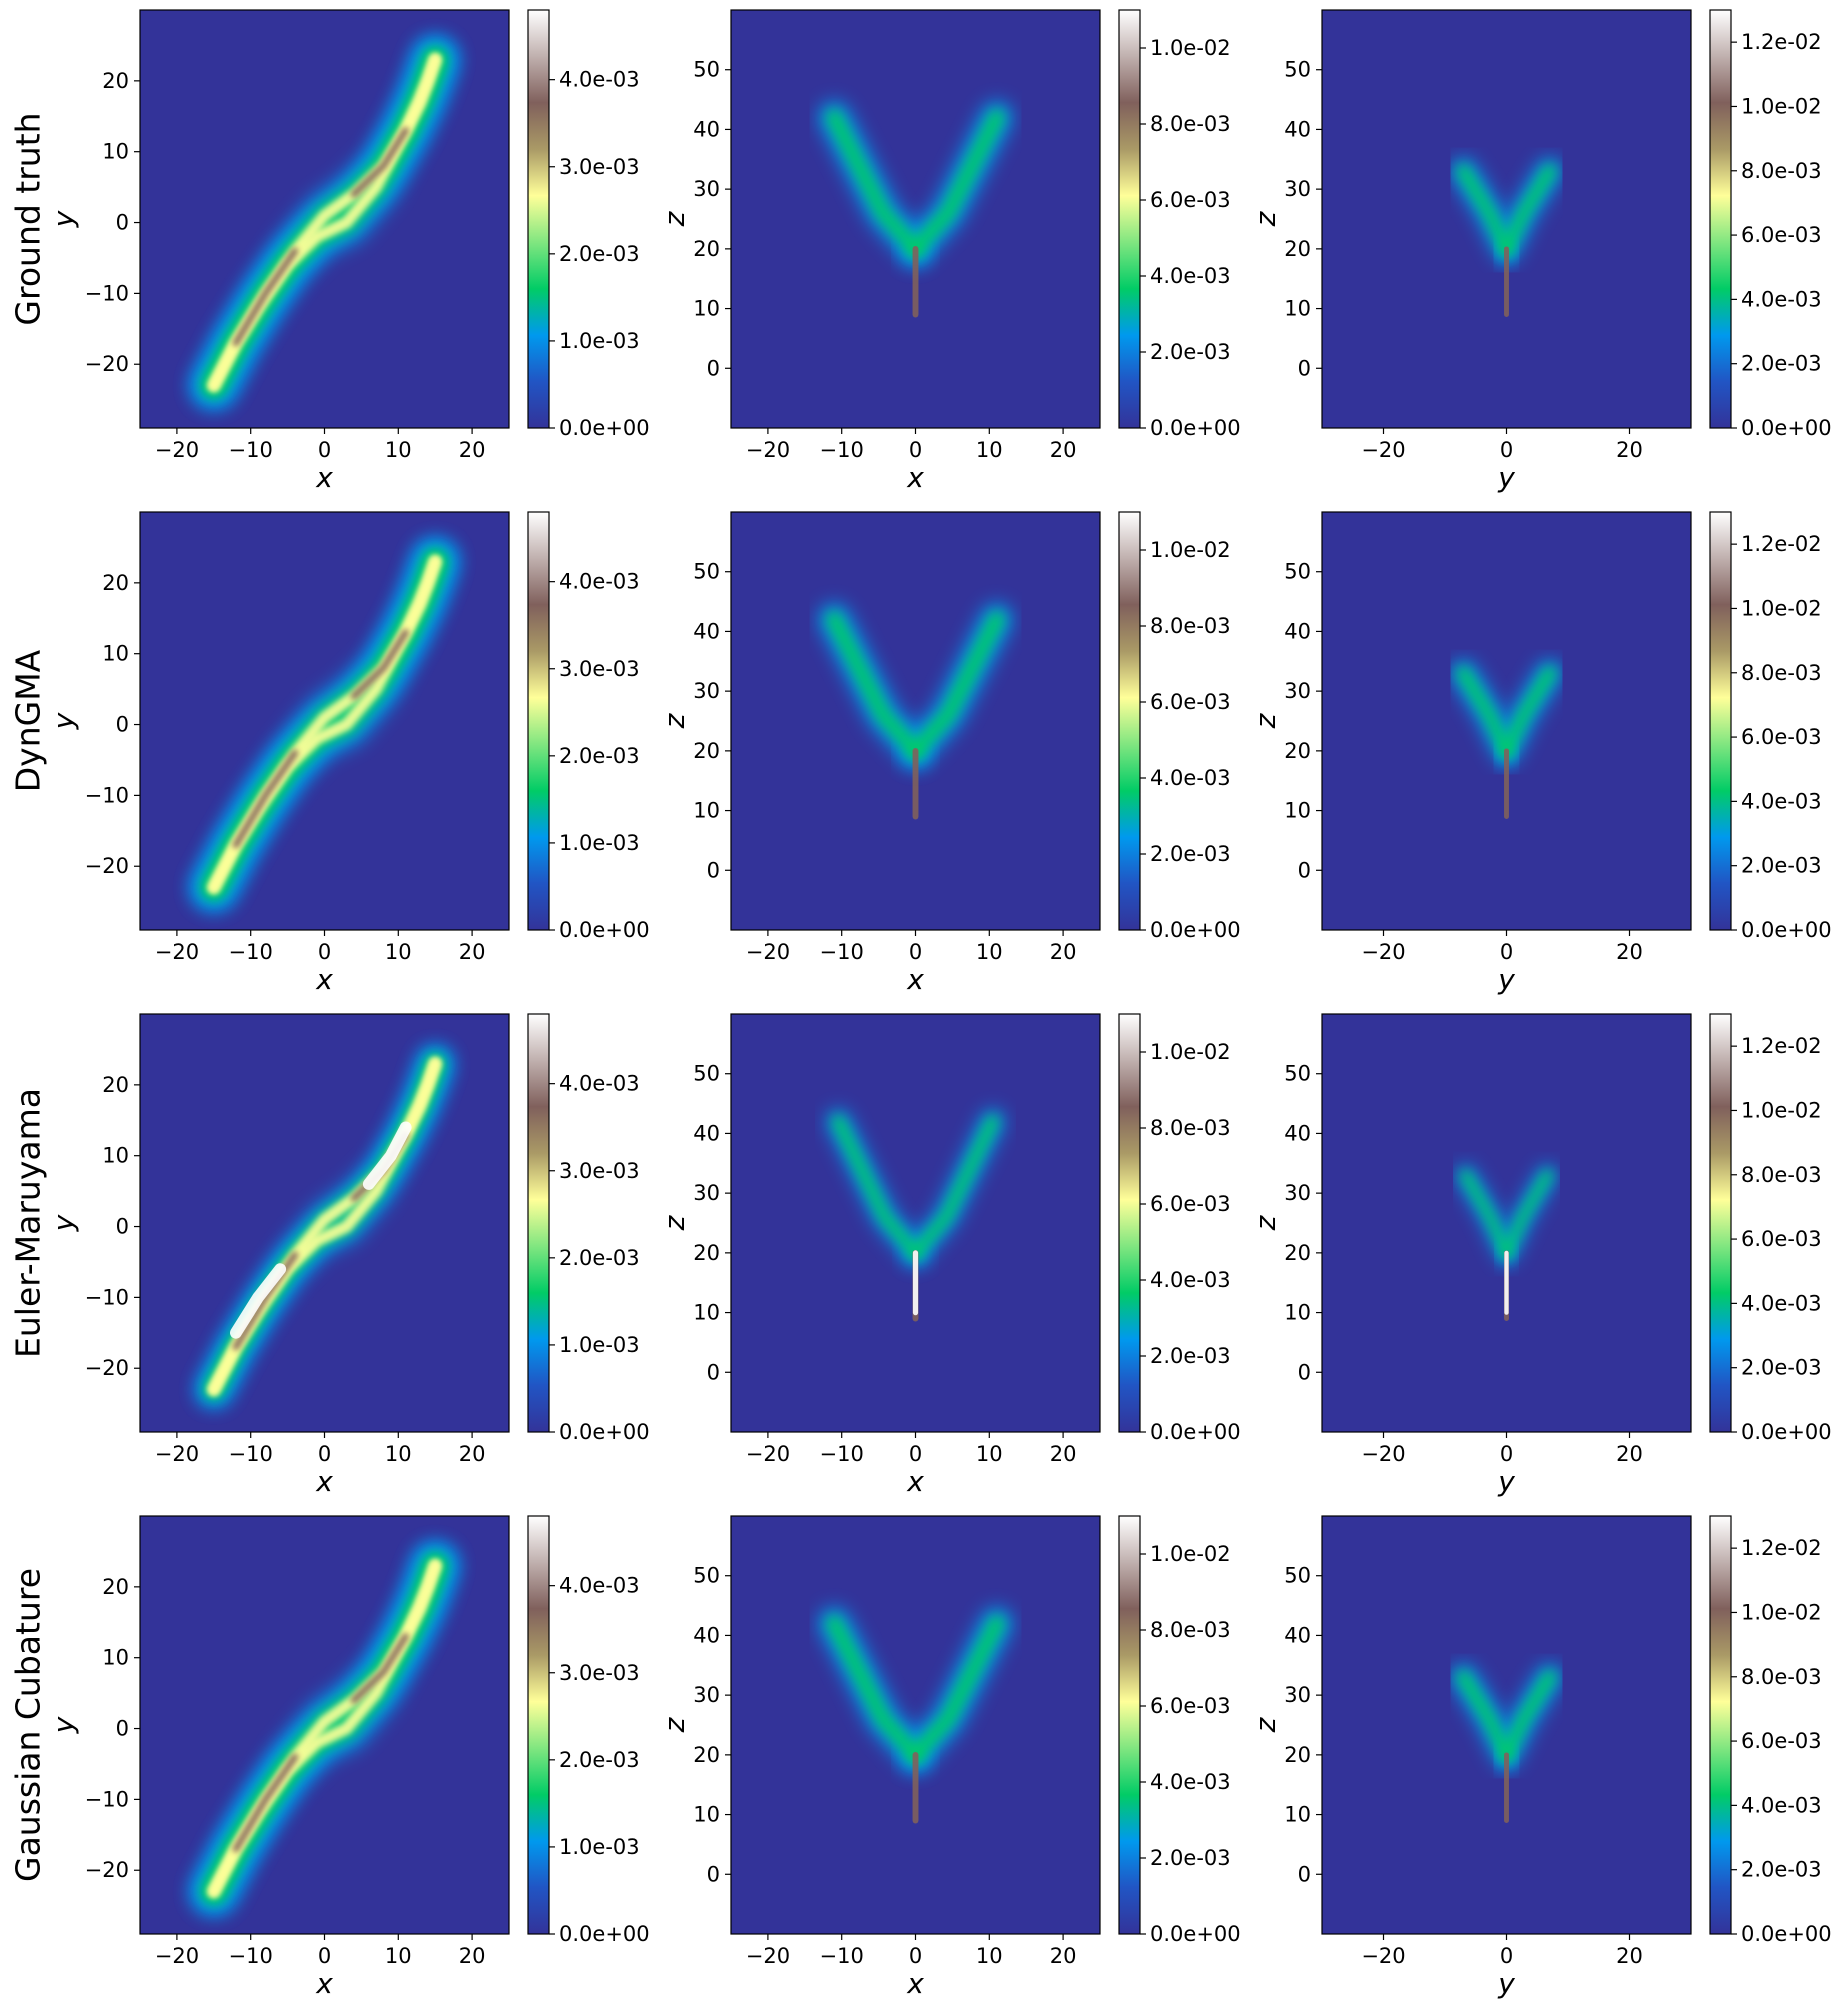  What do you see at coordinates (588, 726) in the screenshot?
I see `colorbar: 0.0e+00 1.0e-03 2.0e-03 3.0e-03 4.0e-03` at bounding box center [588, 726].